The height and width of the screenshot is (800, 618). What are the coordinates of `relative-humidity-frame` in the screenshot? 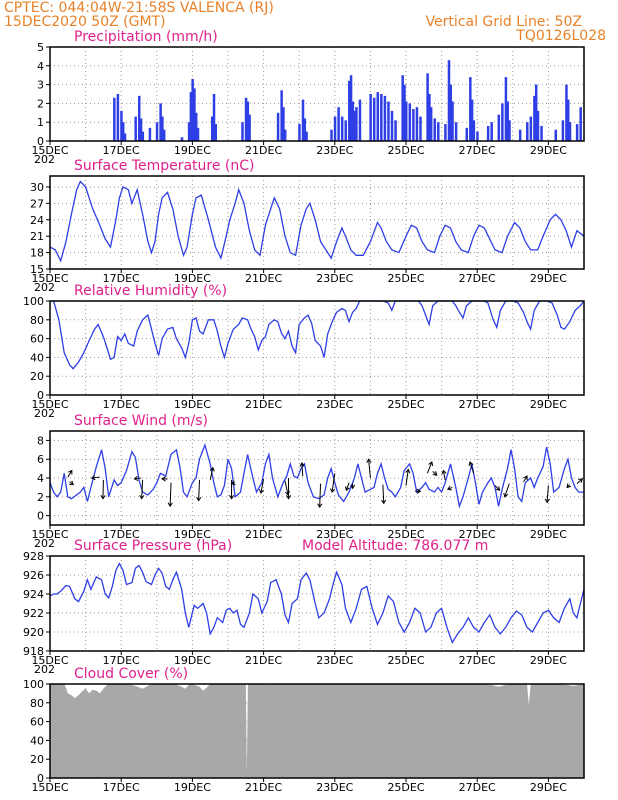 It's located at (317, 348).